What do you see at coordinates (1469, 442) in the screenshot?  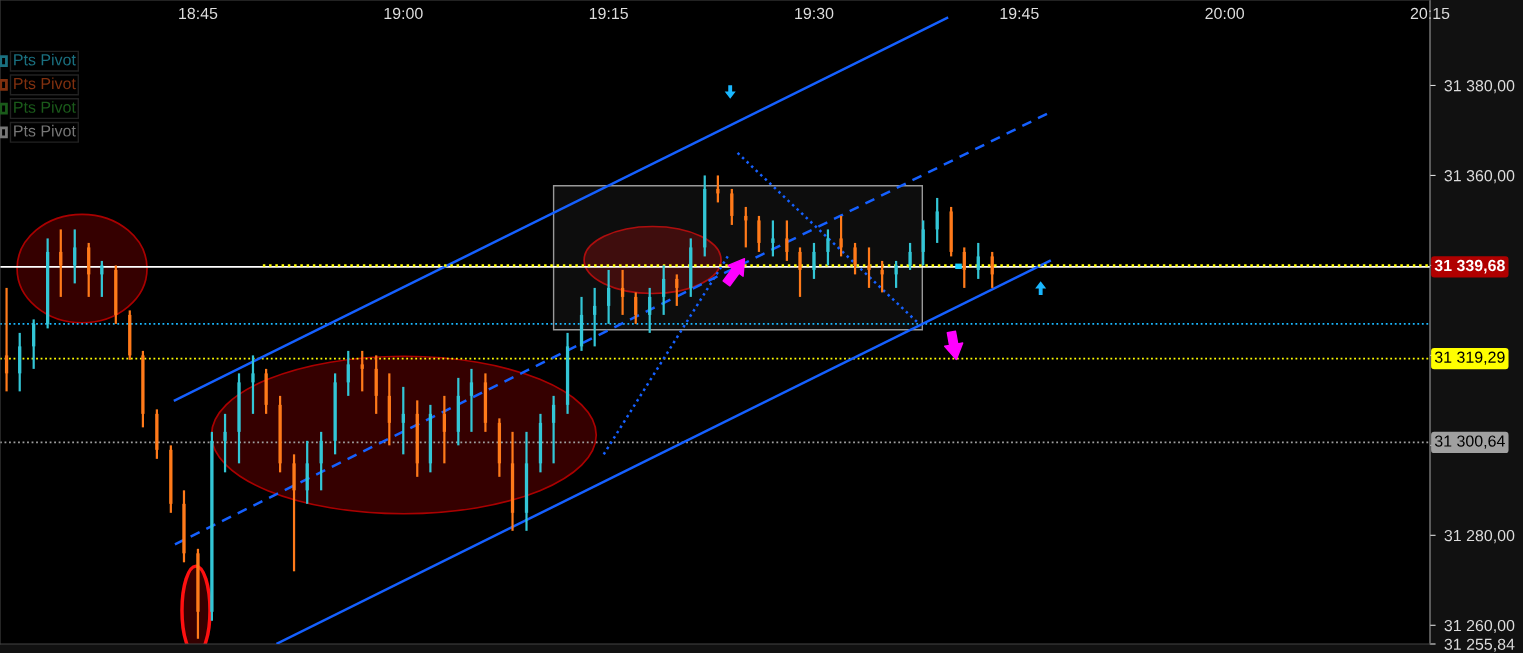 I see `ref-line-label: 31 300,64` at bounding box center [1469, 442].